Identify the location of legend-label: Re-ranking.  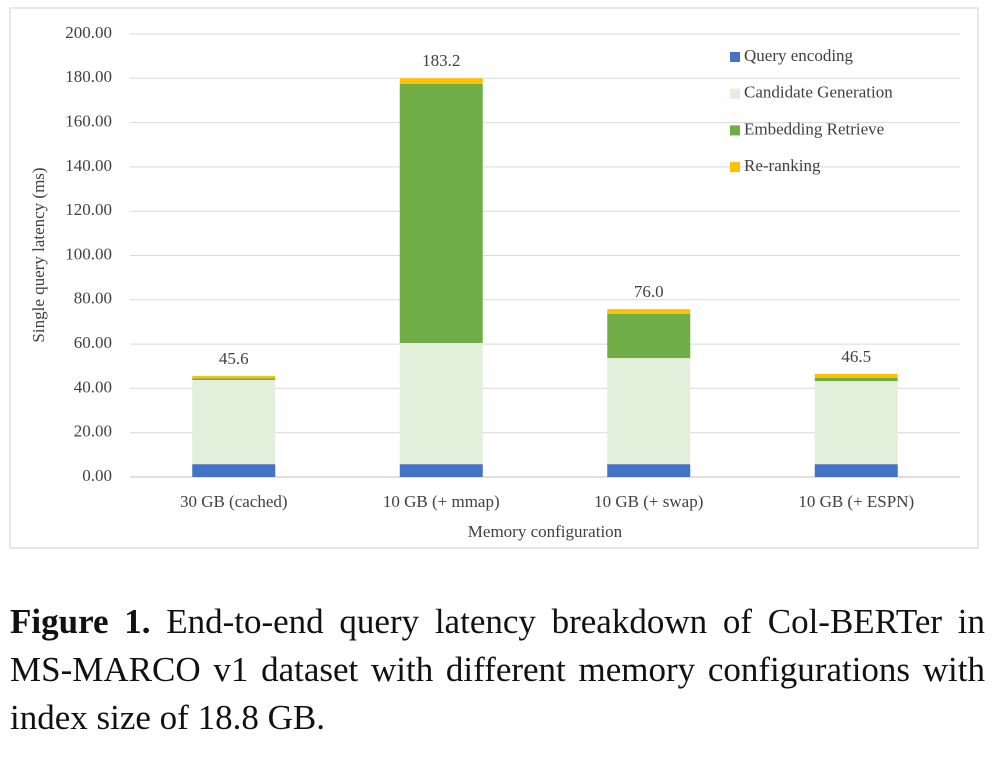
(782, 165).